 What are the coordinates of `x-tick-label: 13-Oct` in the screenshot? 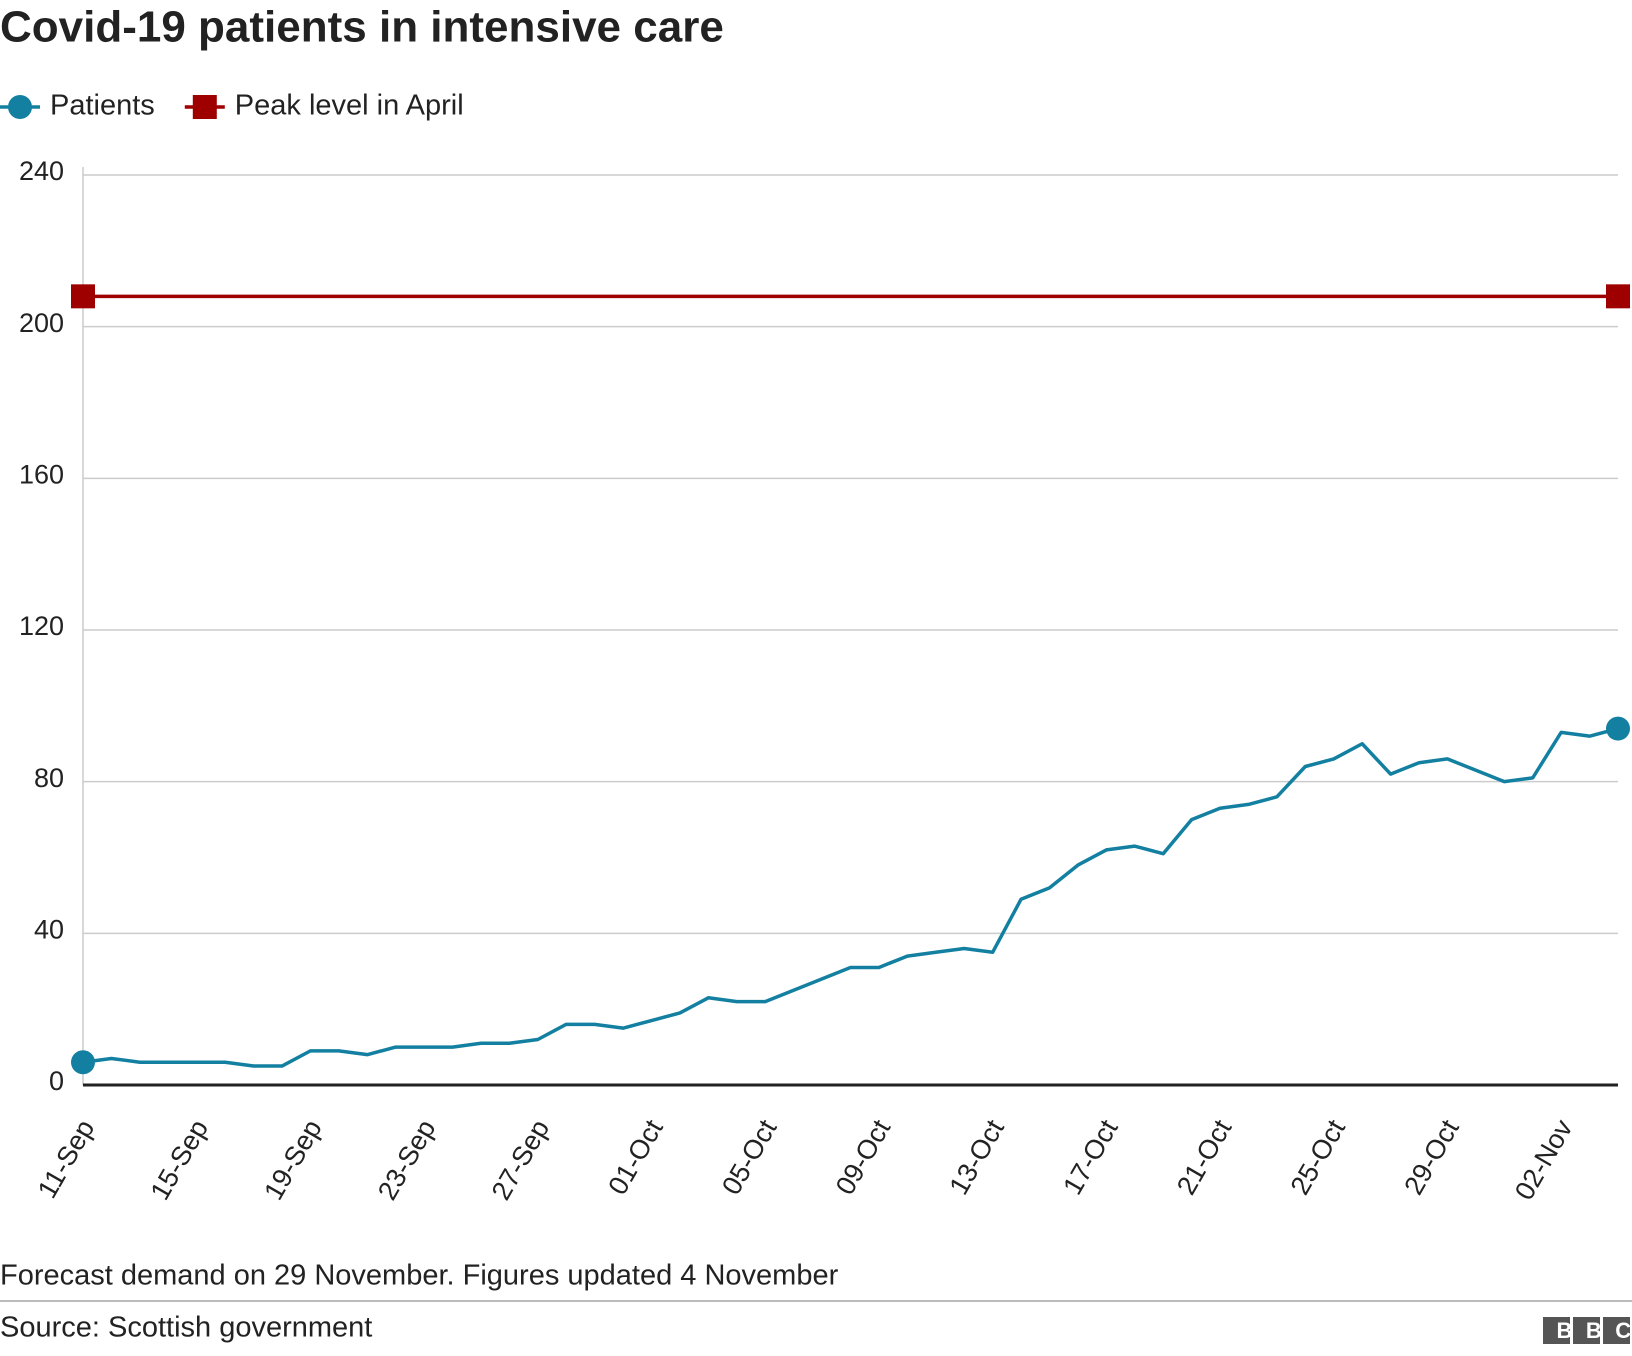 It's located at (976, 1157).